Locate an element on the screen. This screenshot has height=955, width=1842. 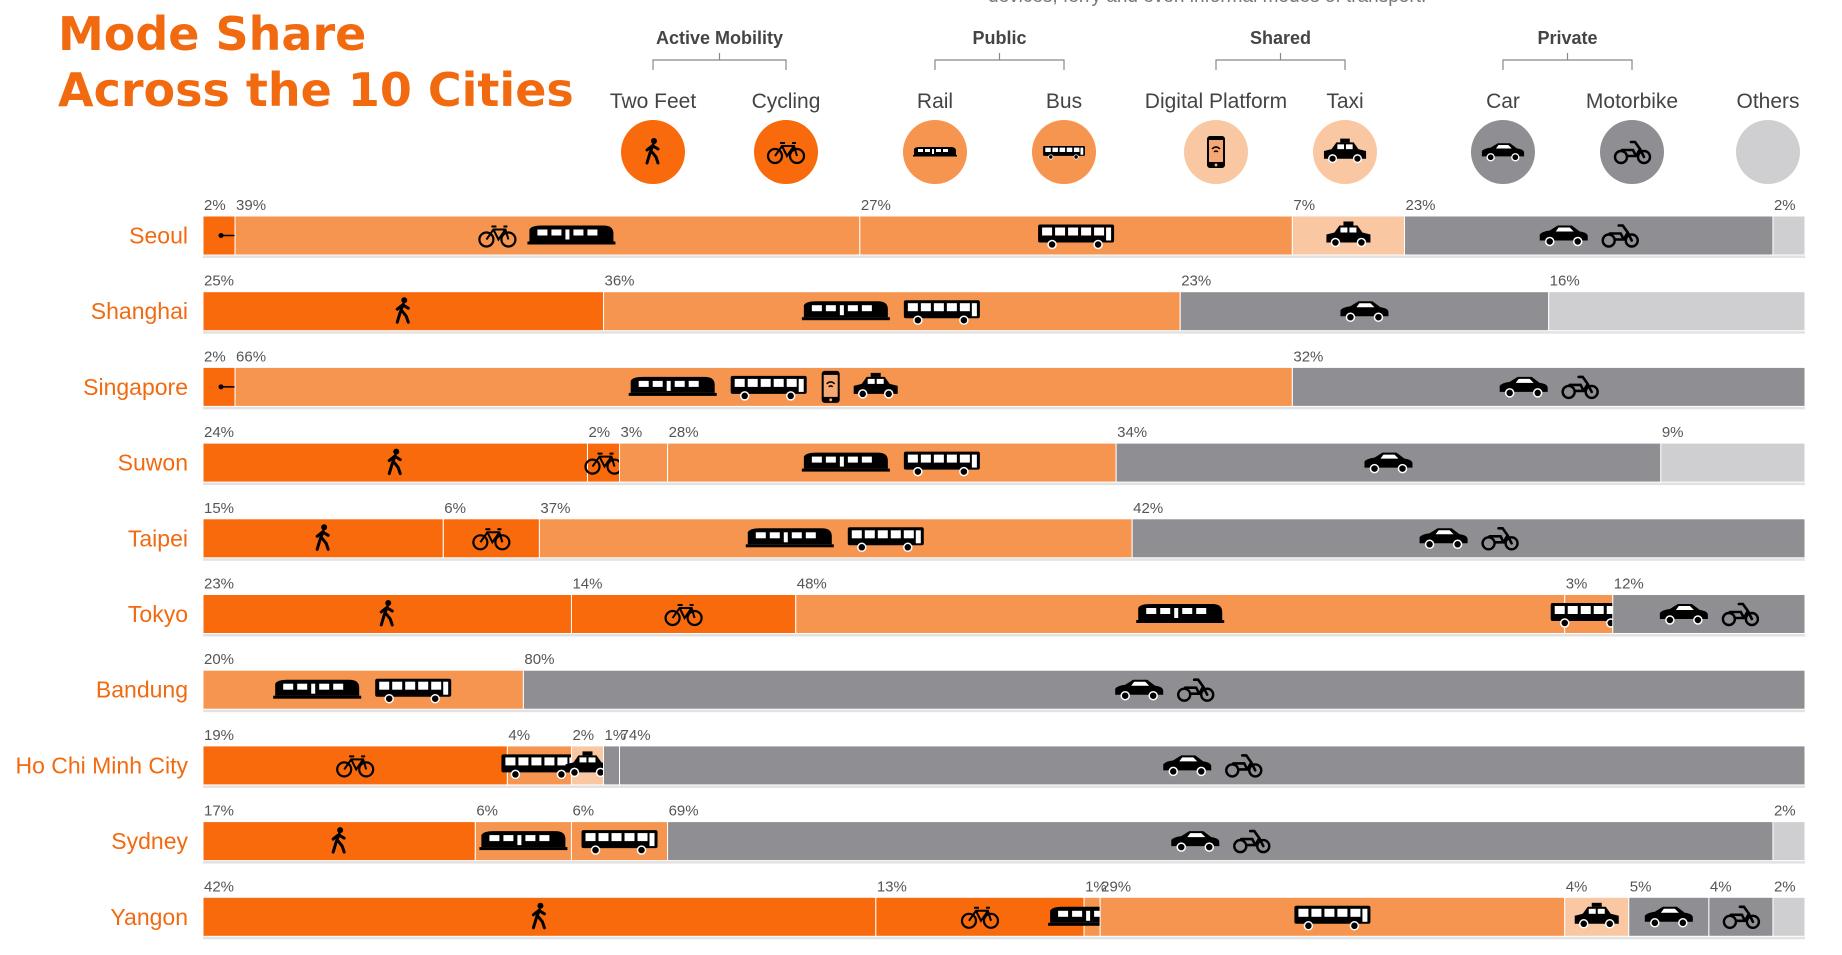
legend-item-label: Rail is located at coordinates (935, 101).